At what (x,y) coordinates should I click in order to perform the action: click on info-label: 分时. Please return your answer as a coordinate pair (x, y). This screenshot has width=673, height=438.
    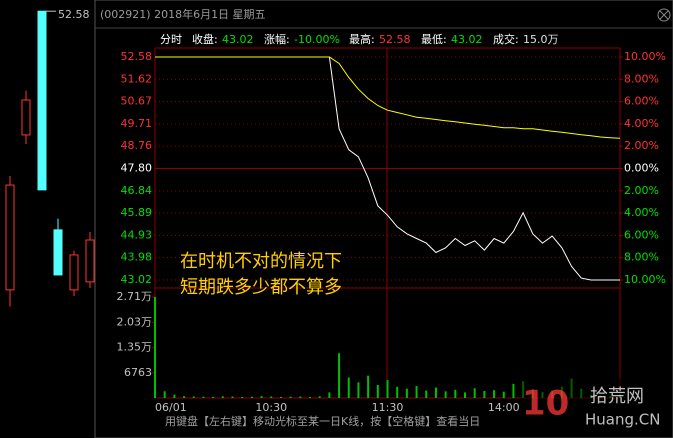
    Looking at the image, I should click on (171, 39).